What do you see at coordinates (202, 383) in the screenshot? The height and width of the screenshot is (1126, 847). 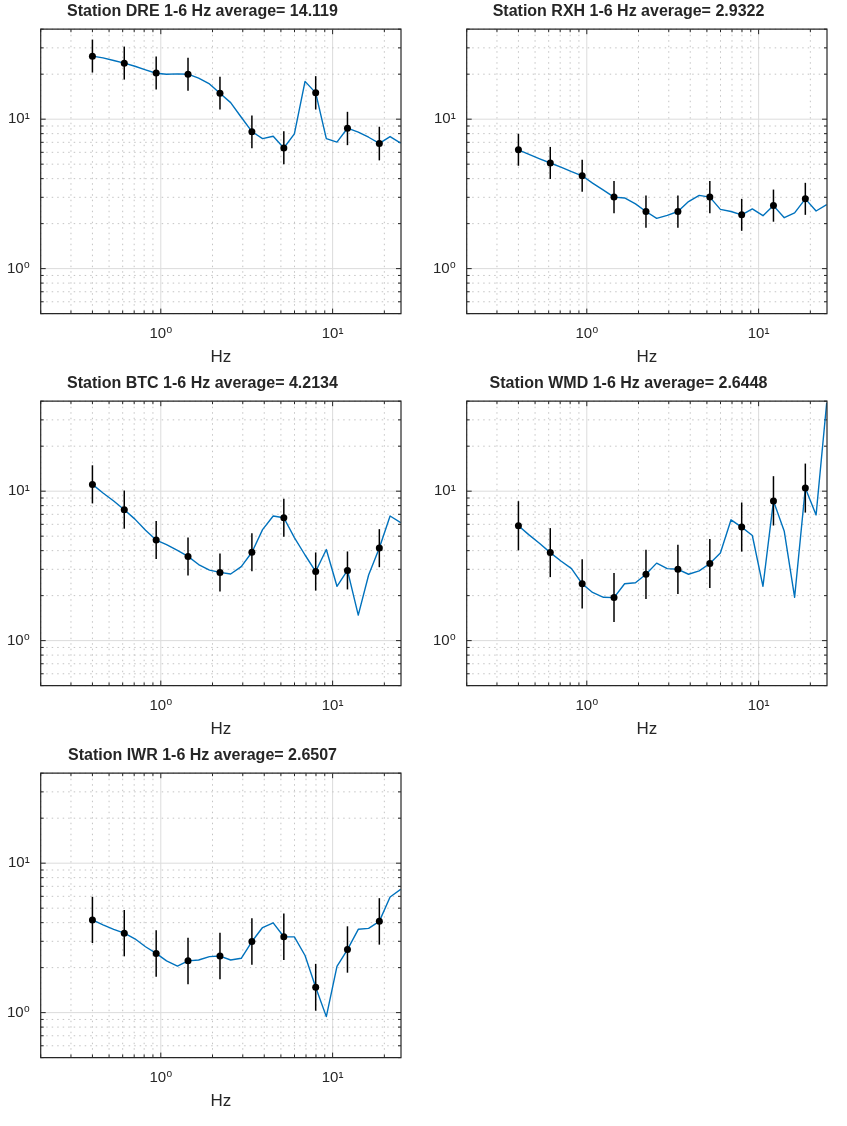 I see `chart-title: Station BTC 1-6 Hz average= 4.2134` at bounding box center [202, 383].